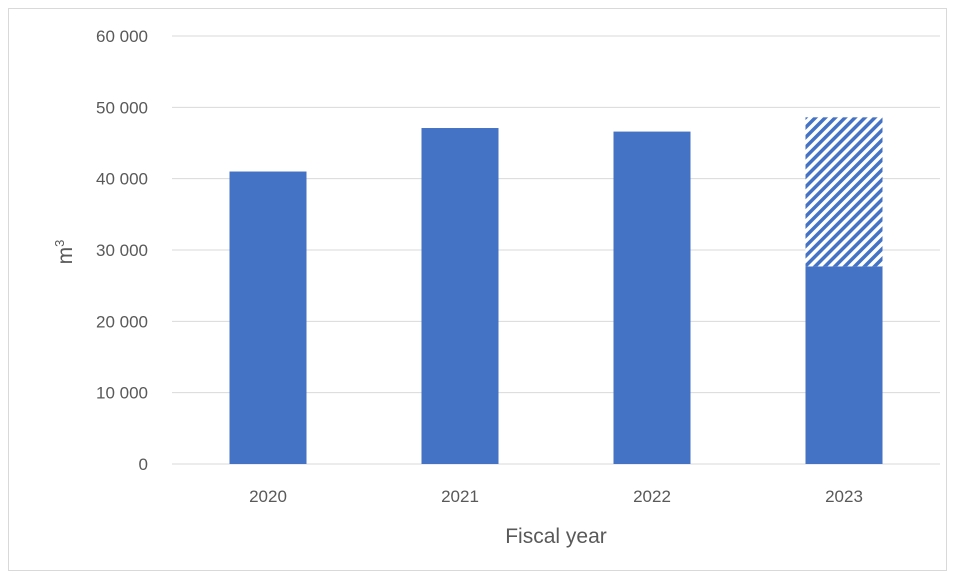 The width and height of the screenshot is (956, 577). What do you see at coordinates (556, 496) in the screenshot?
I see `x-axis-tick-labels: 2020 2021 2022 2023` at bounding box center [556, 496].